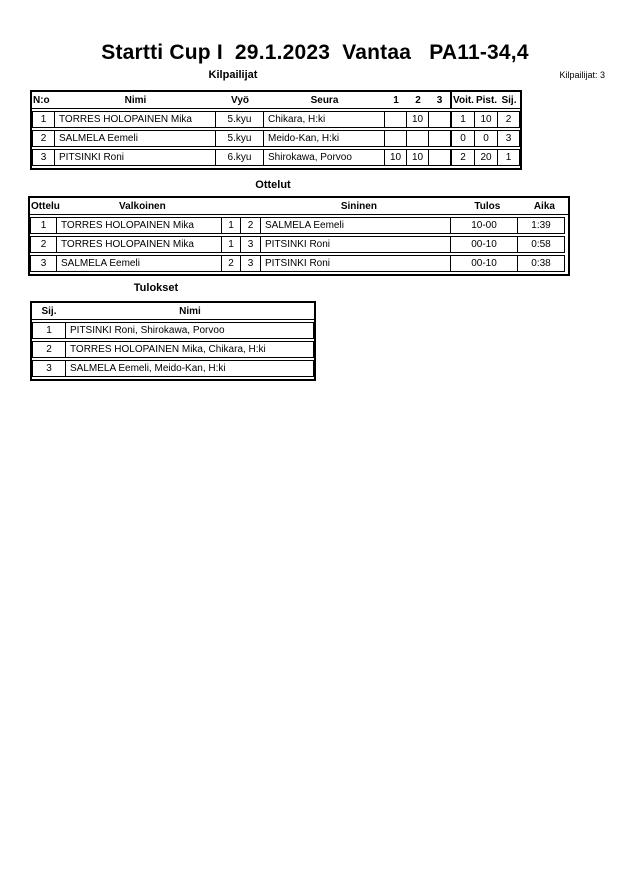 This screenshot has width=630, height=891. What do you see at coordinates (315, 52) in the screenshot?
I see `page-title: Startti Cup I 29.1.2023 Vantaa PA11-34,4` at bounding box center [315, 52].